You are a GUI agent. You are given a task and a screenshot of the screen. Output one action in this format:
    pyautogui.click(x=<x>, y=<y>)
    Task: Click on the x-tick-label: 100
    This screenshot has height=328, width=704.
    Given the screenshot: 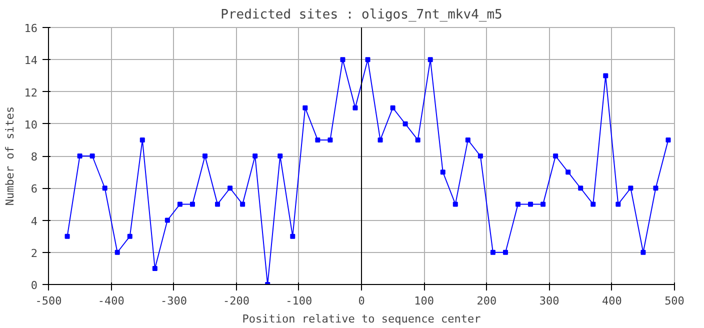 What is the action you would take?
    pyautogui.click(x=424, y=301)
    